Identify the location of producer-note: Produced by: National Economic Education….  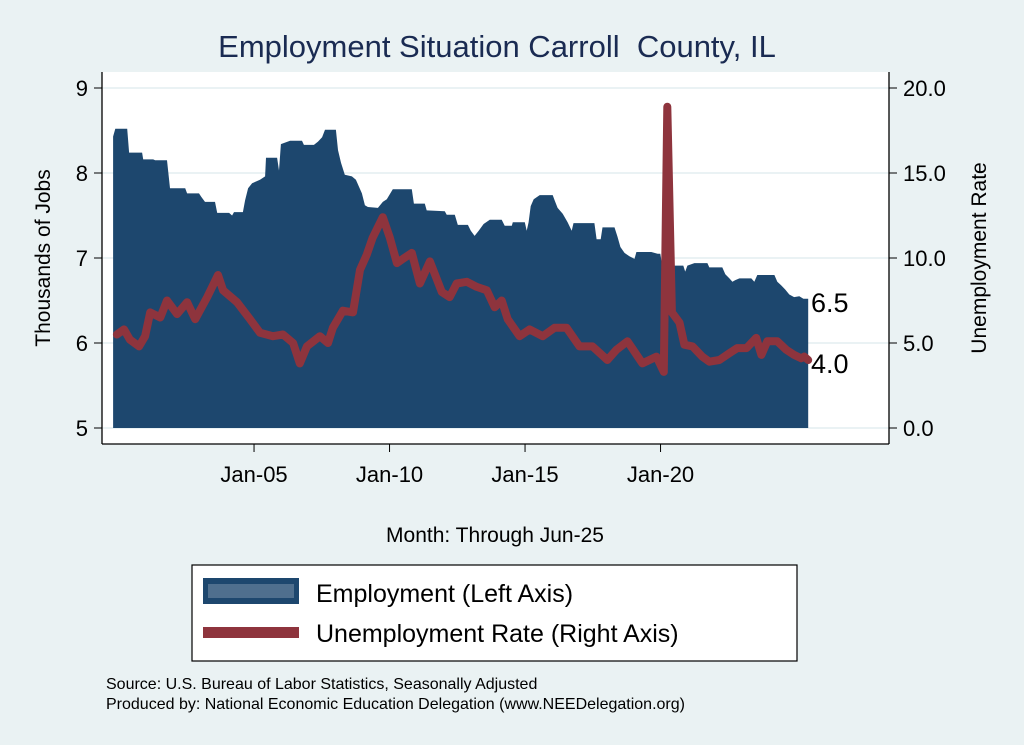
(395, 704).